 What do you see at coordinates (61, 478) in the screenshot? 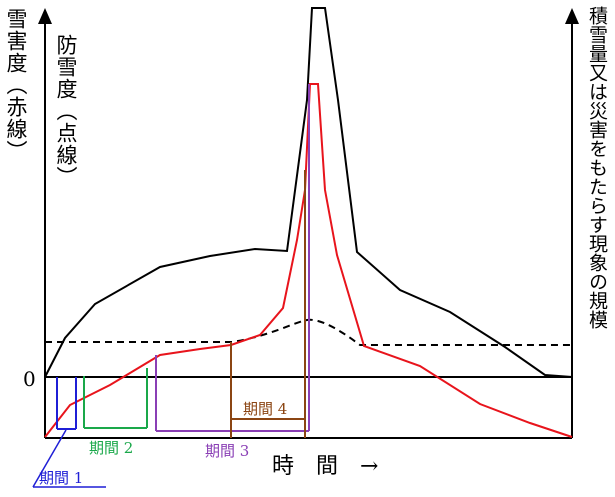
I see `period1-label: 期間 1` at bounding box center [61, 478].